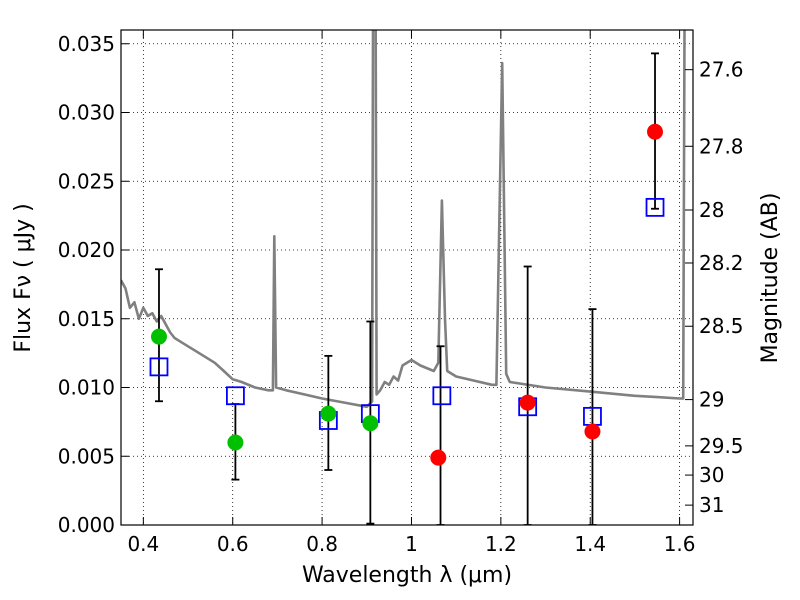 This screenshot has width=800, height=600. Describe the element at coordinates (86, 113) in the screenshot. I see `y-tick-label: 0.030` at that location.